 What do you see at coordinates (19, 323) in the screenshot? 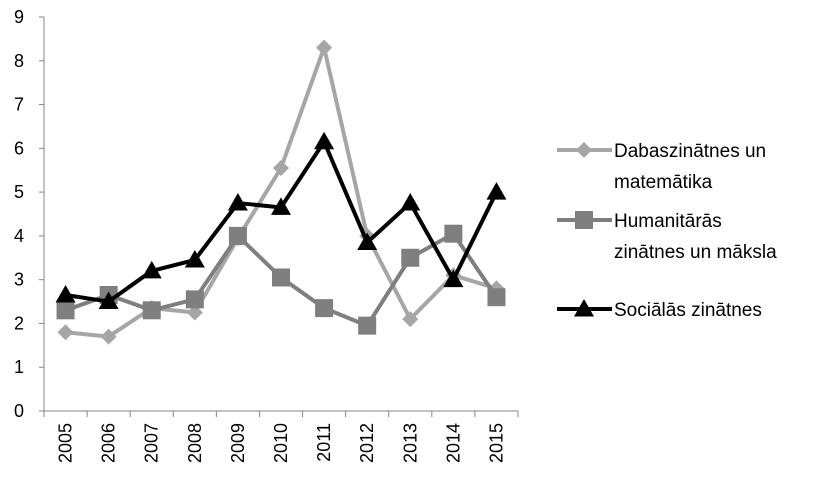
I see `y-tick-label: 2` at bounding box center [19, 323].